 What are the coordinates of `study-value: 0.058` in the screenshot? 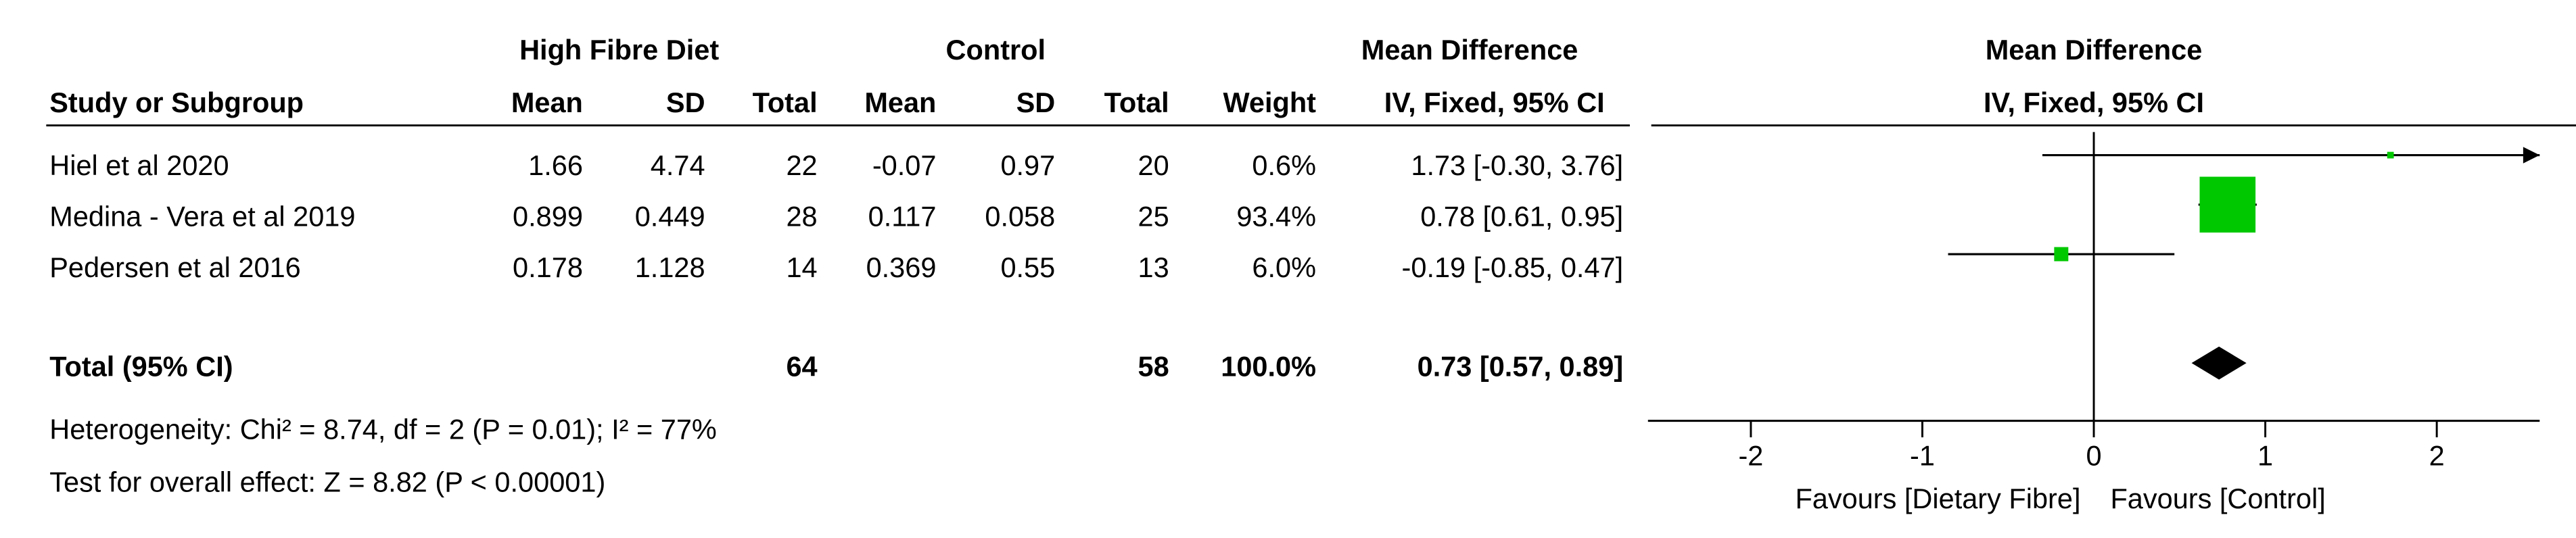 It's located at (1020, 217).